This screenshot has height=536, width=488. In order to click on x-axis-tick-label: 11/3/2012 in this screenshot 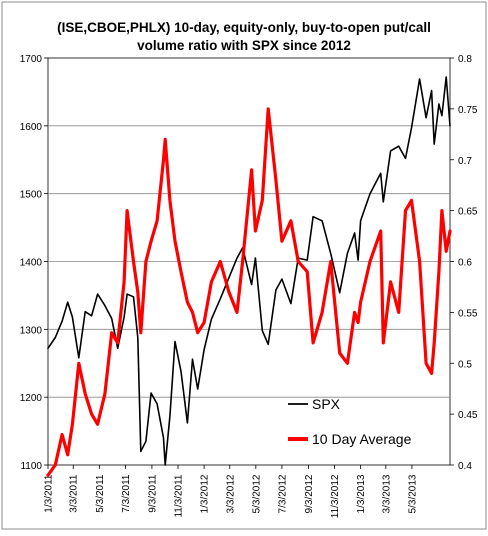, I will do `click(335, 496)`.